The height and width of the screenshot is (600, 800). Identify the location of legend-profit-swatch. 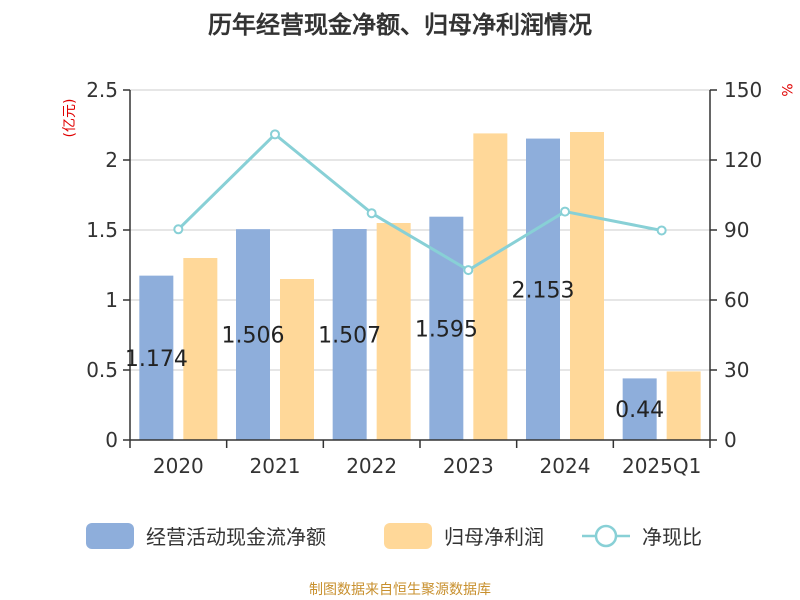
(408, 536).